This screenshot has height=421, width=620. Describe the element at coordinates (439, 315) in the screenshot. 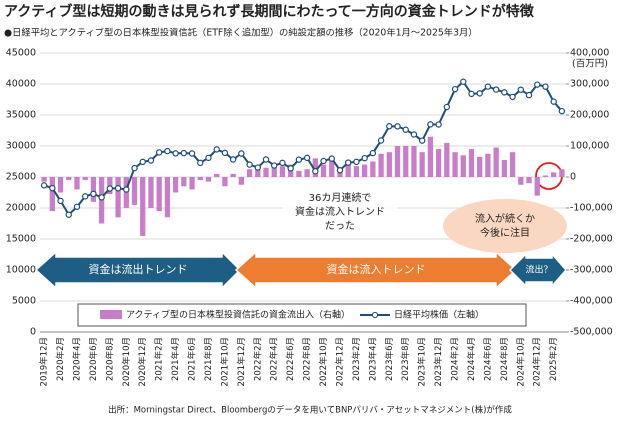

I see `legend-label: 日経平均株価（左軸）` at that location.